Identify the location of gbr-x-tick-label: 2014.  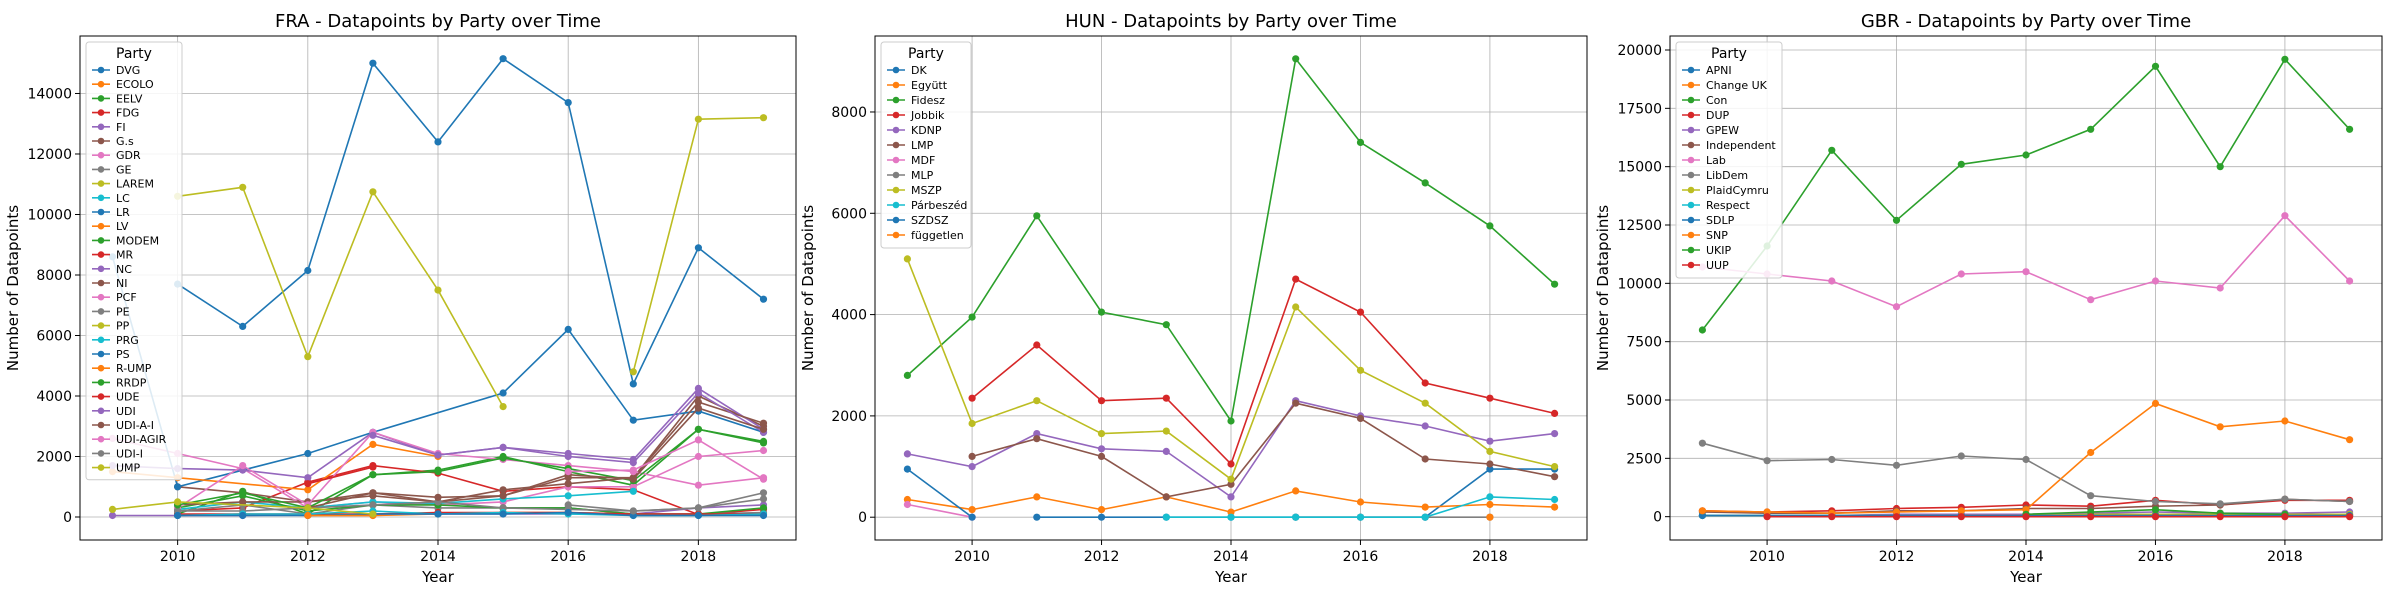
(2026, 557).